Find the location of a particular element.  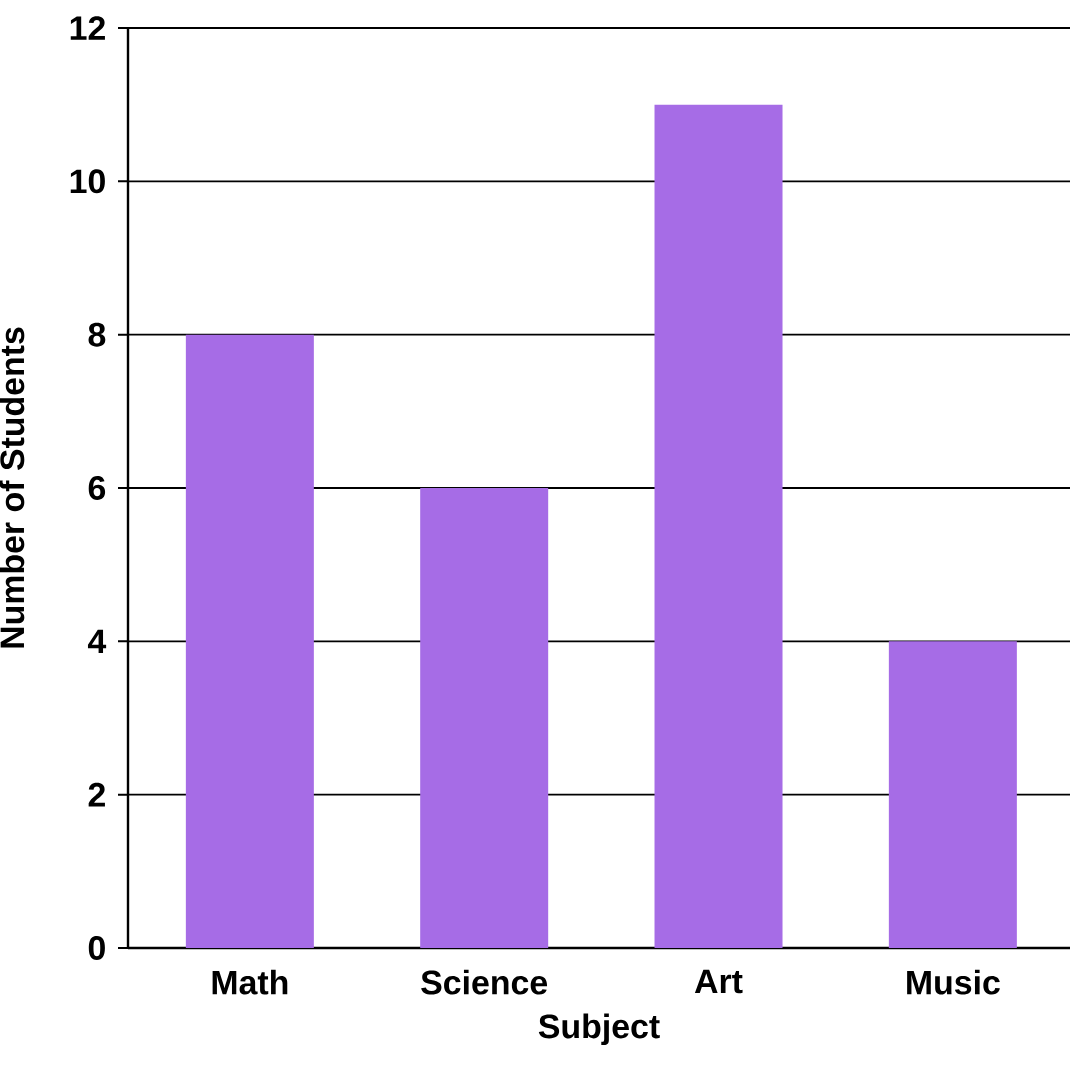

y-axis-title: Number of Students is located at coordinates (12, 487).